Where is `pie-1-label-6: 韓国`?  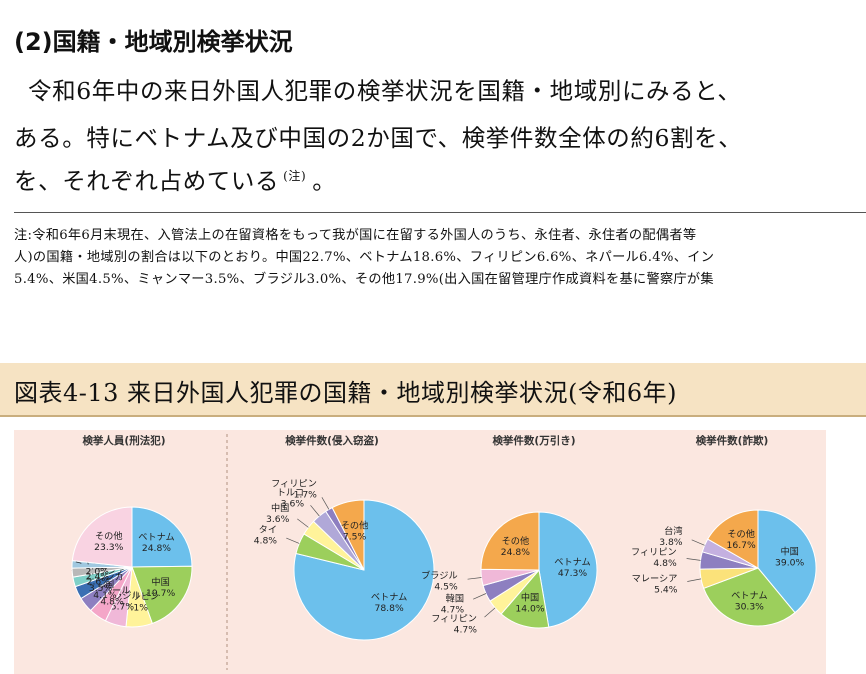
pie-1-label-6: 韓国 is located at coordinates (105, 584).